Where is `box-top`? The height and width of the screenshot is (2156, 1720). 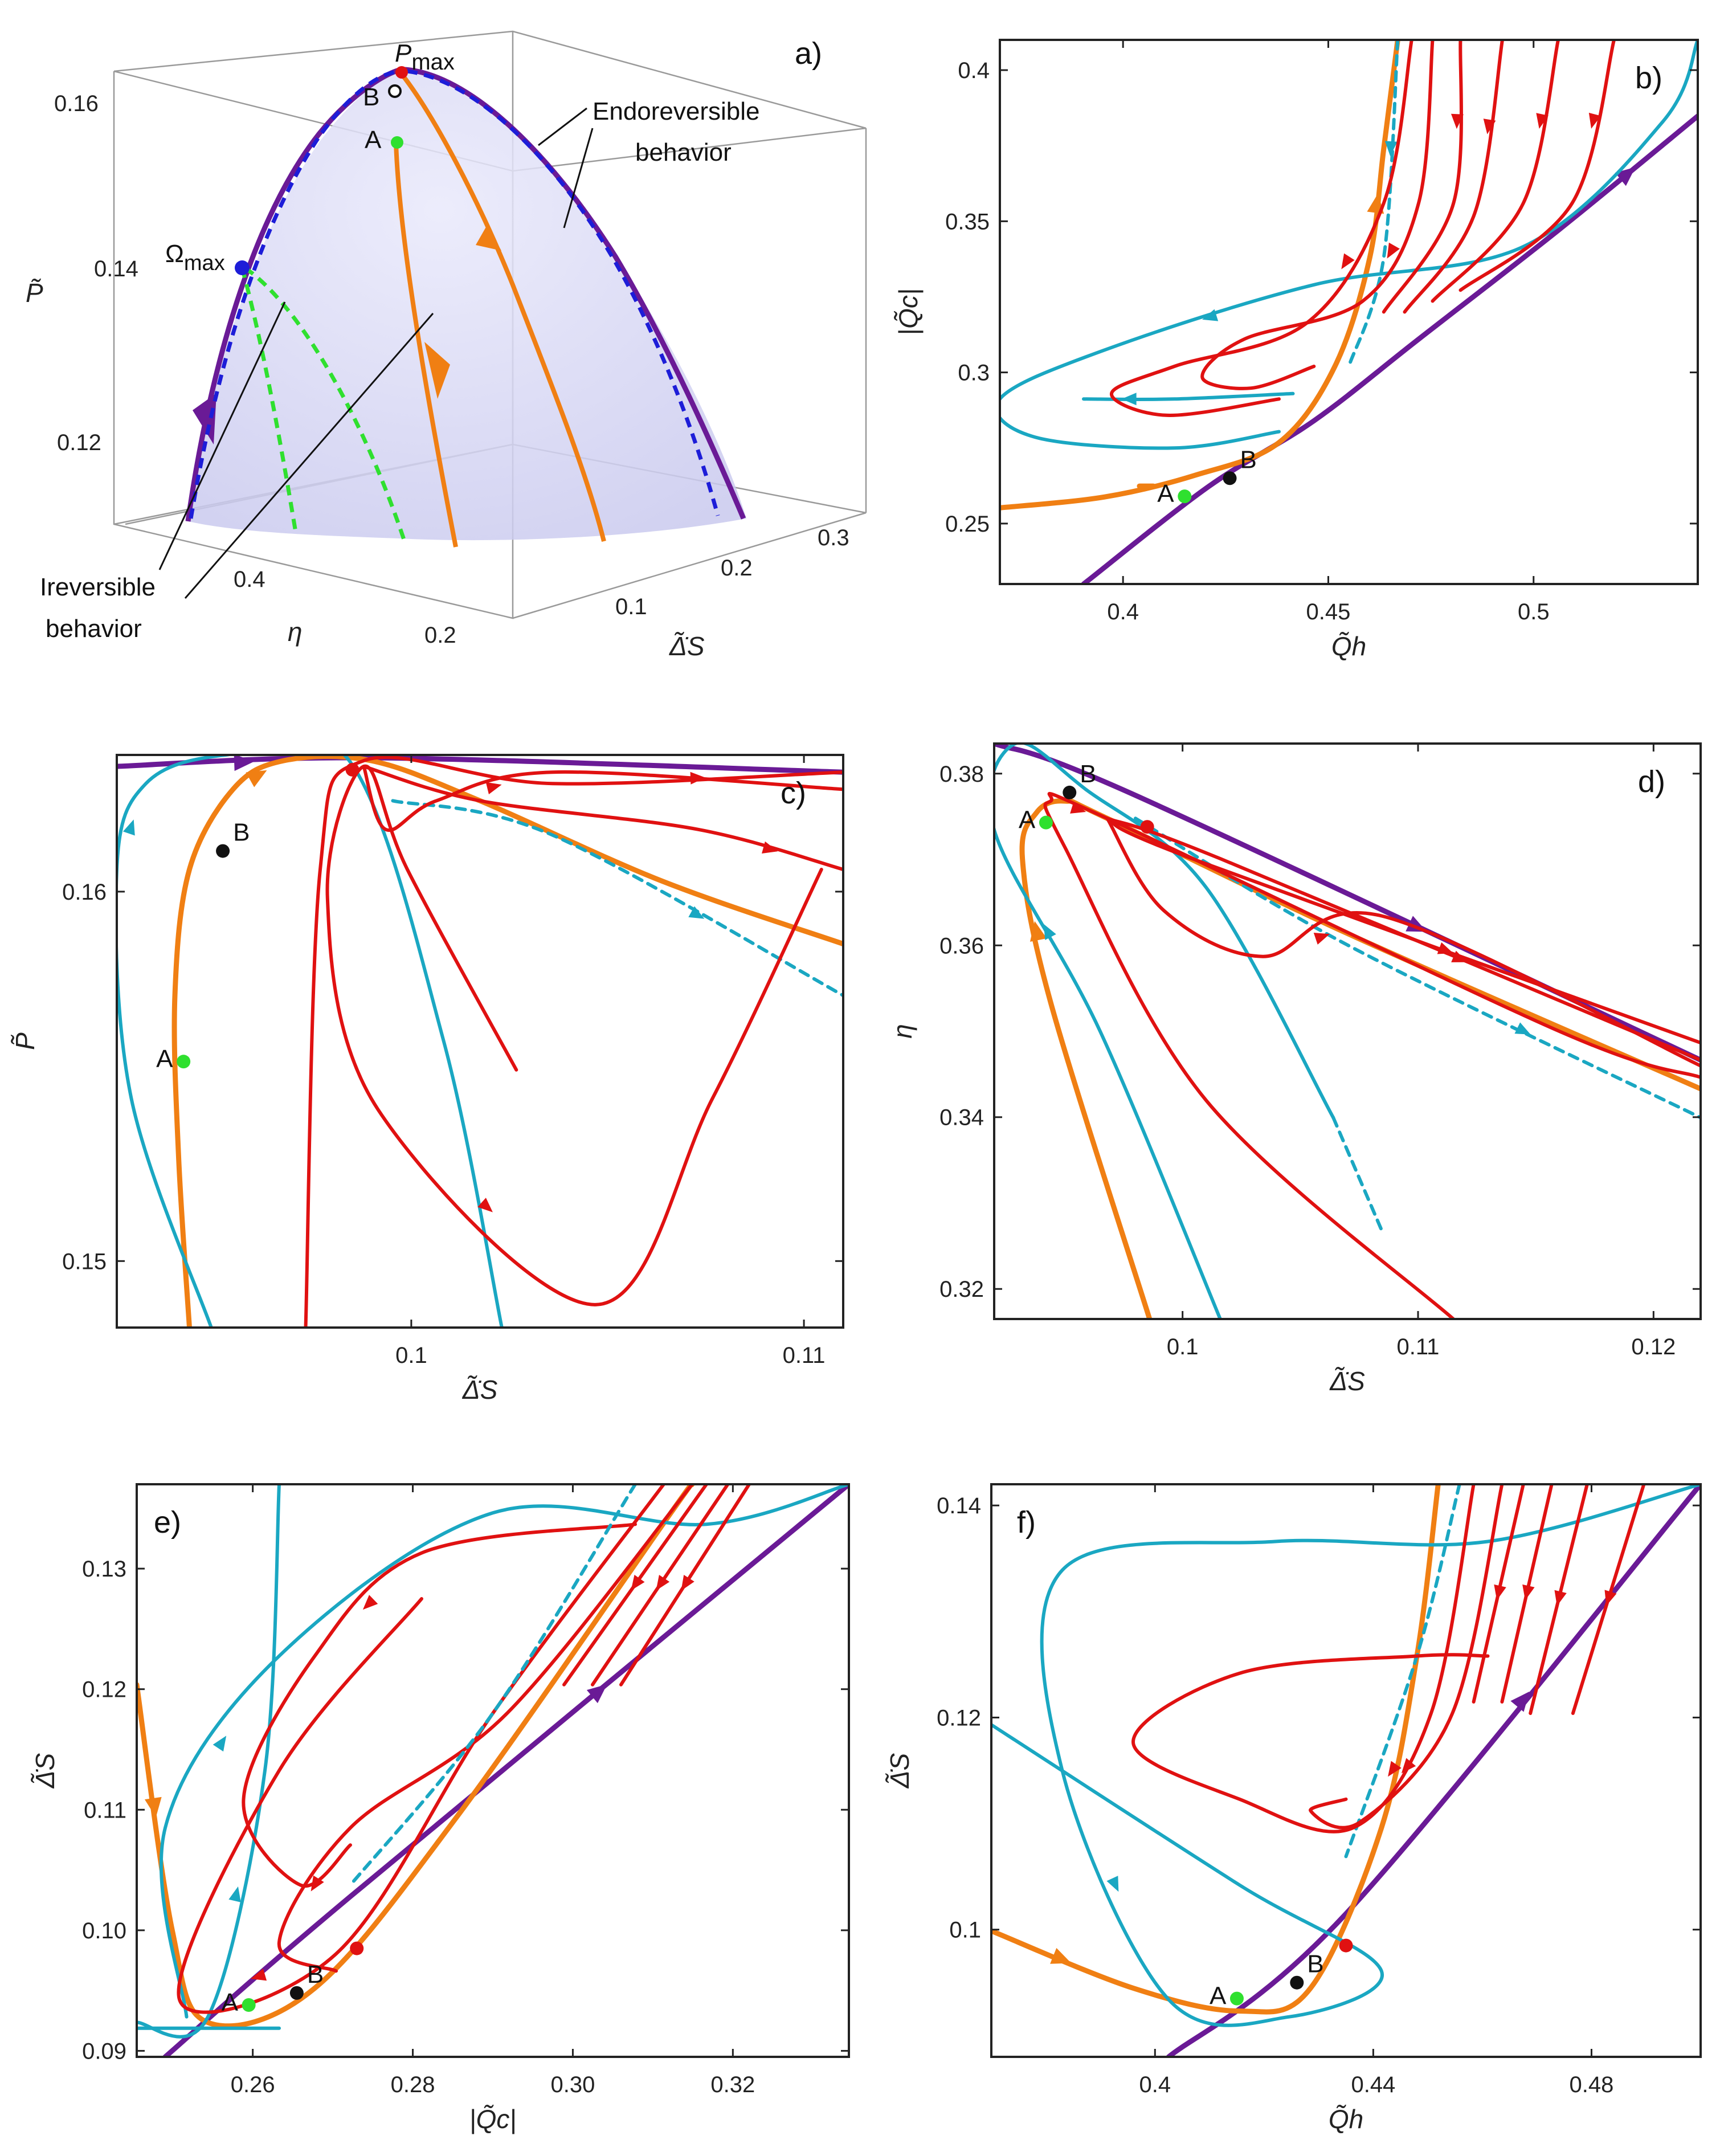
box-top is located at coordinates (490, 101).